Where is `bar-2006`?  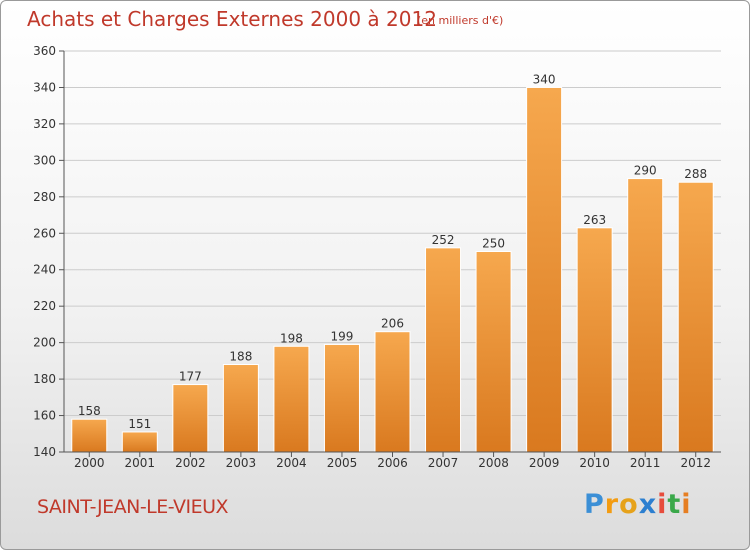 bar-2006 is located at coordinates (392, 392).